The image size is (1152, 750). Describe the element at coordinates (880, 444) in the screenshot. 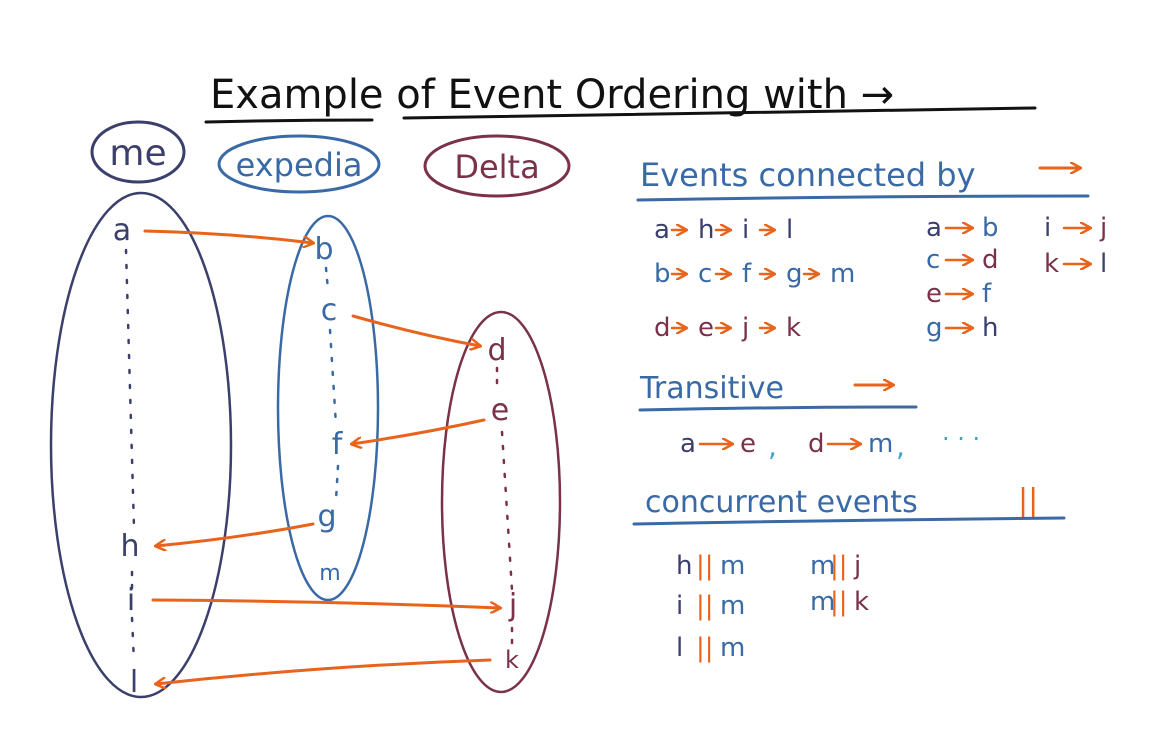

I see `transitive-event: m` at that location.